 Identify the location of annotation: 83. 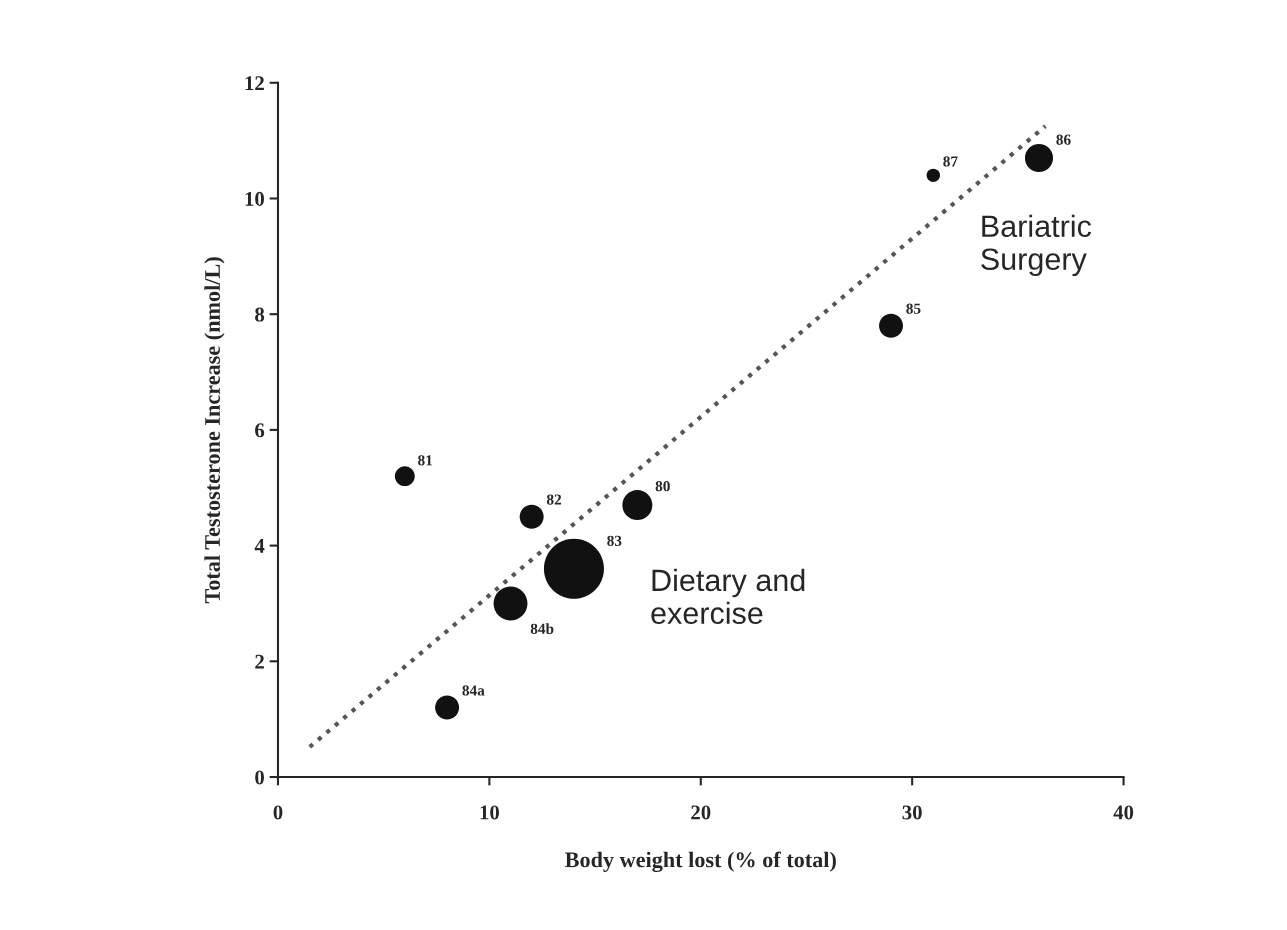
(614, 540).